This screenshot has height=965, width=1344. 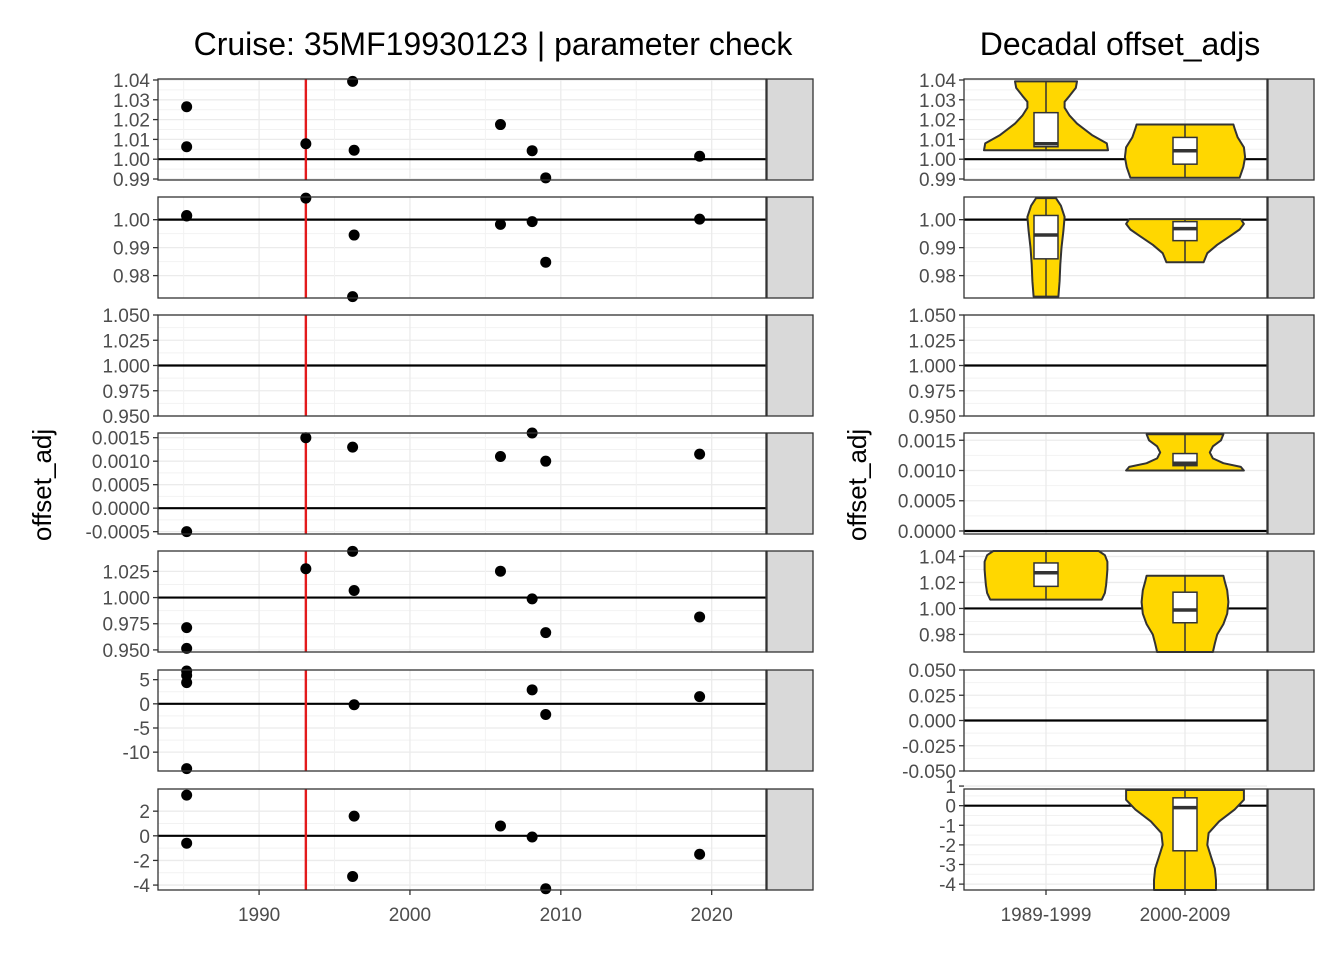 What do you see at coordinates (462, 720) in the screenshot?
I see `panel-background` at bounding box center [462, 720].